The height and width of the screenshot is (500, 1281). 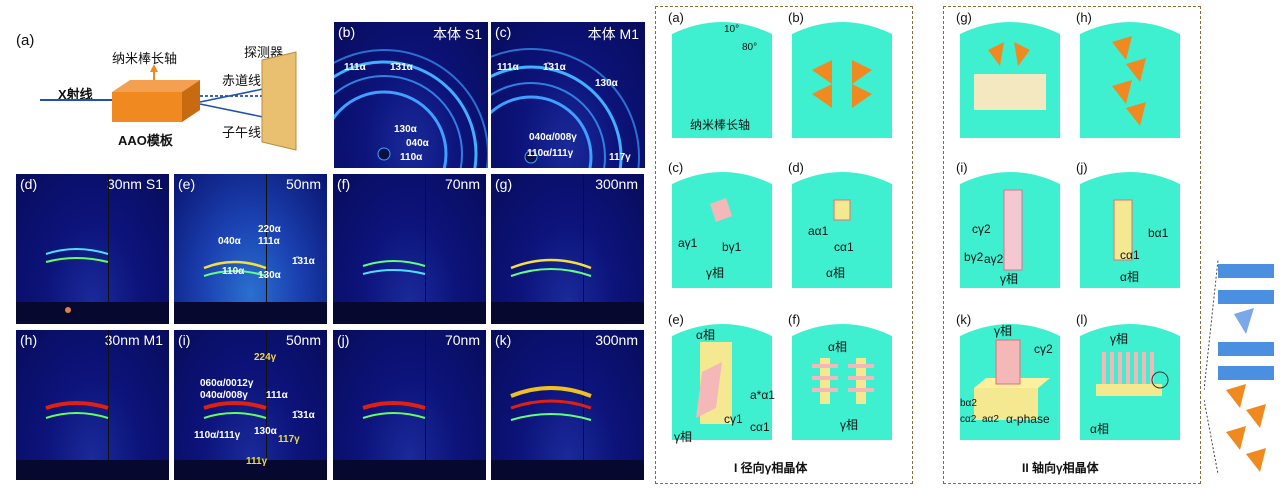 What do you see at coordinates (503, 32) in the screenshot?
I see `panel-label: (c)` at bounding box center [503, 32].